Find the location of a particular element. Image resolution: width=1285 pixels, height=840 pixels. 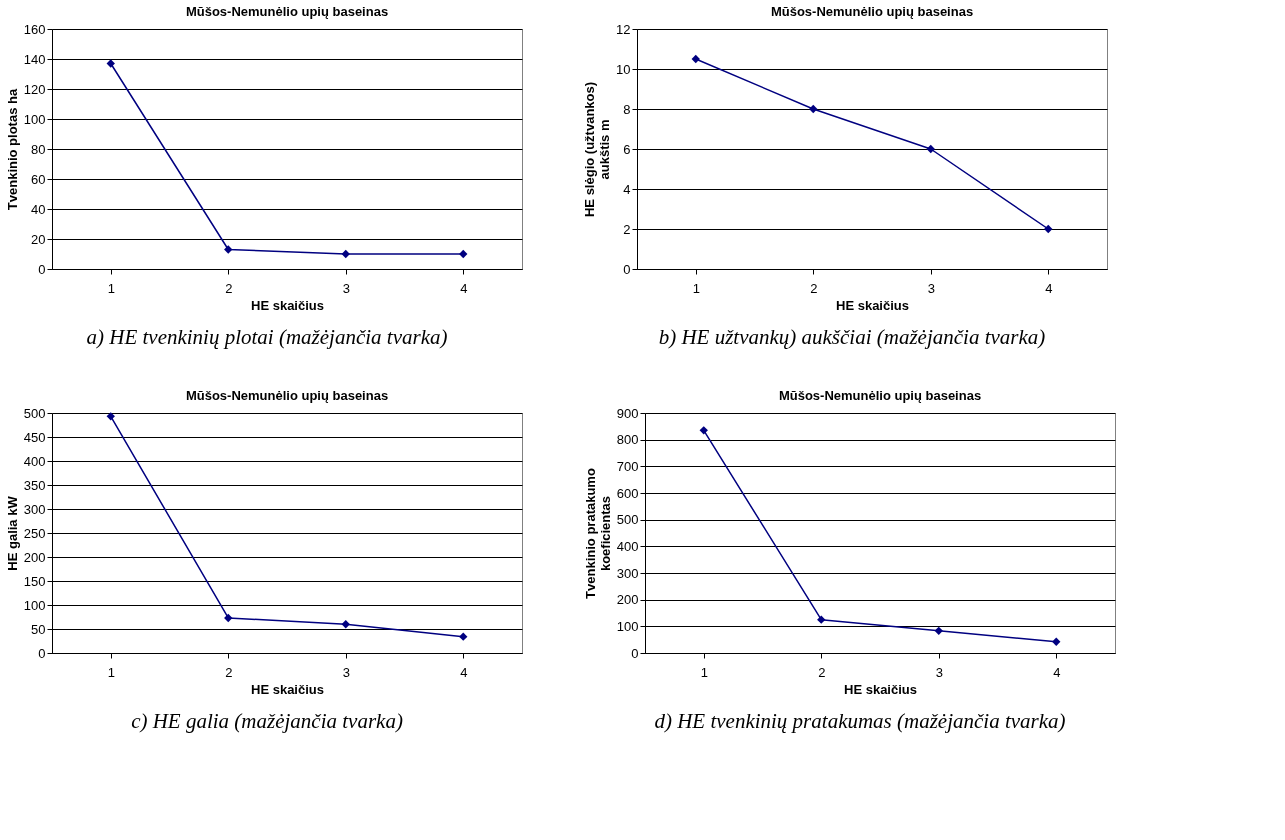

y-tick-label: 40 is located at coordinates (38, 209).